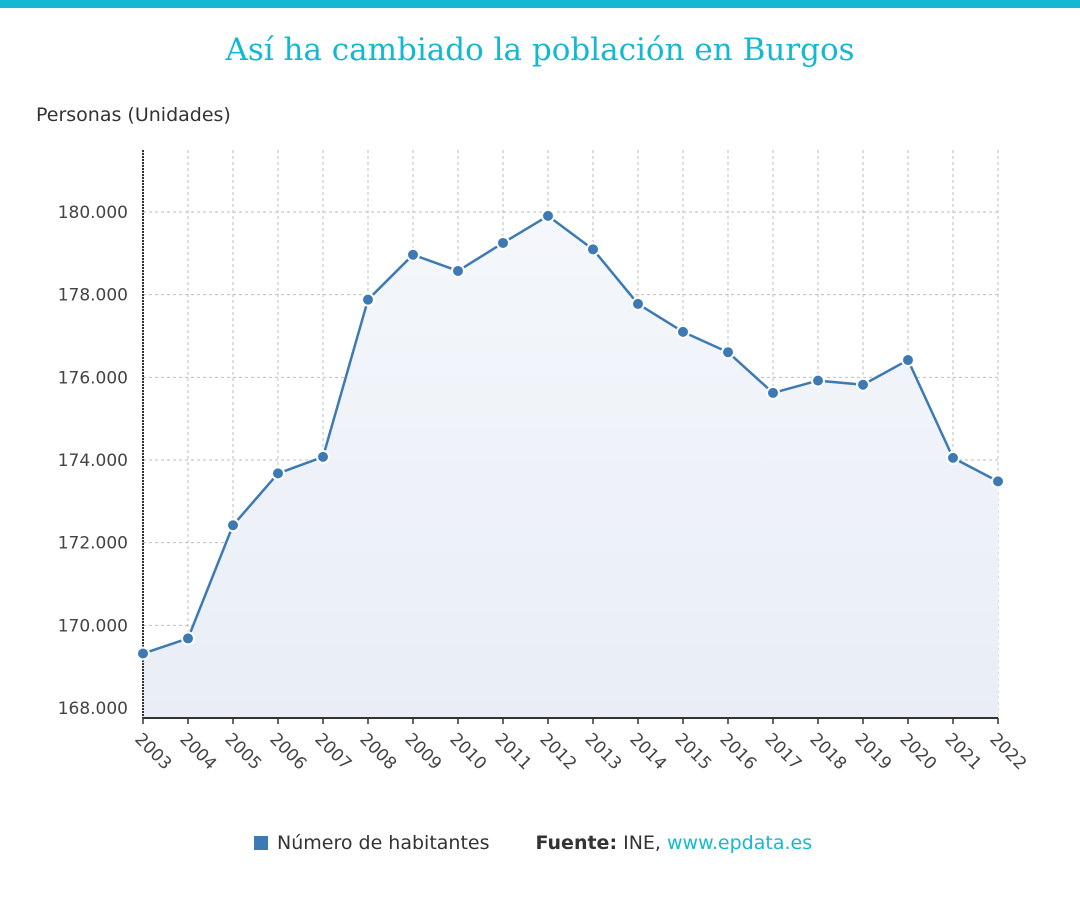  What do you see at coordinates (152, 751) in the screenshot?
I see `x-tick-label: 2003` at bounding box center [152, 751].